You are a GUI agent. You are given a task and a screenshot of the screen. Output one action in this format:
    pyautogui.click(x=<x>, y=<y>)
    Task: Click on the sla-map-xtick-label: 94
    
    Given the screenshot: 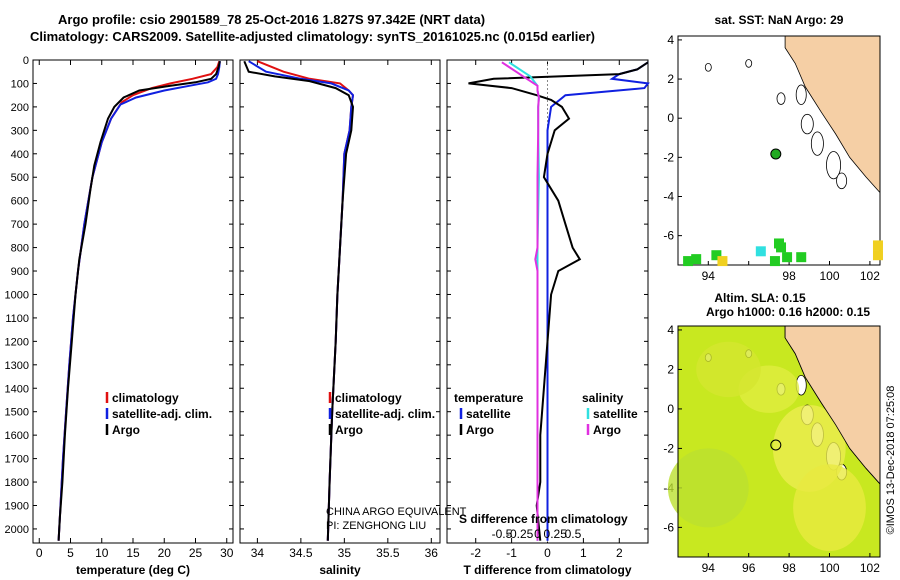 What is the action you would take?
    pyautogui.click(x=709, y=568)
    